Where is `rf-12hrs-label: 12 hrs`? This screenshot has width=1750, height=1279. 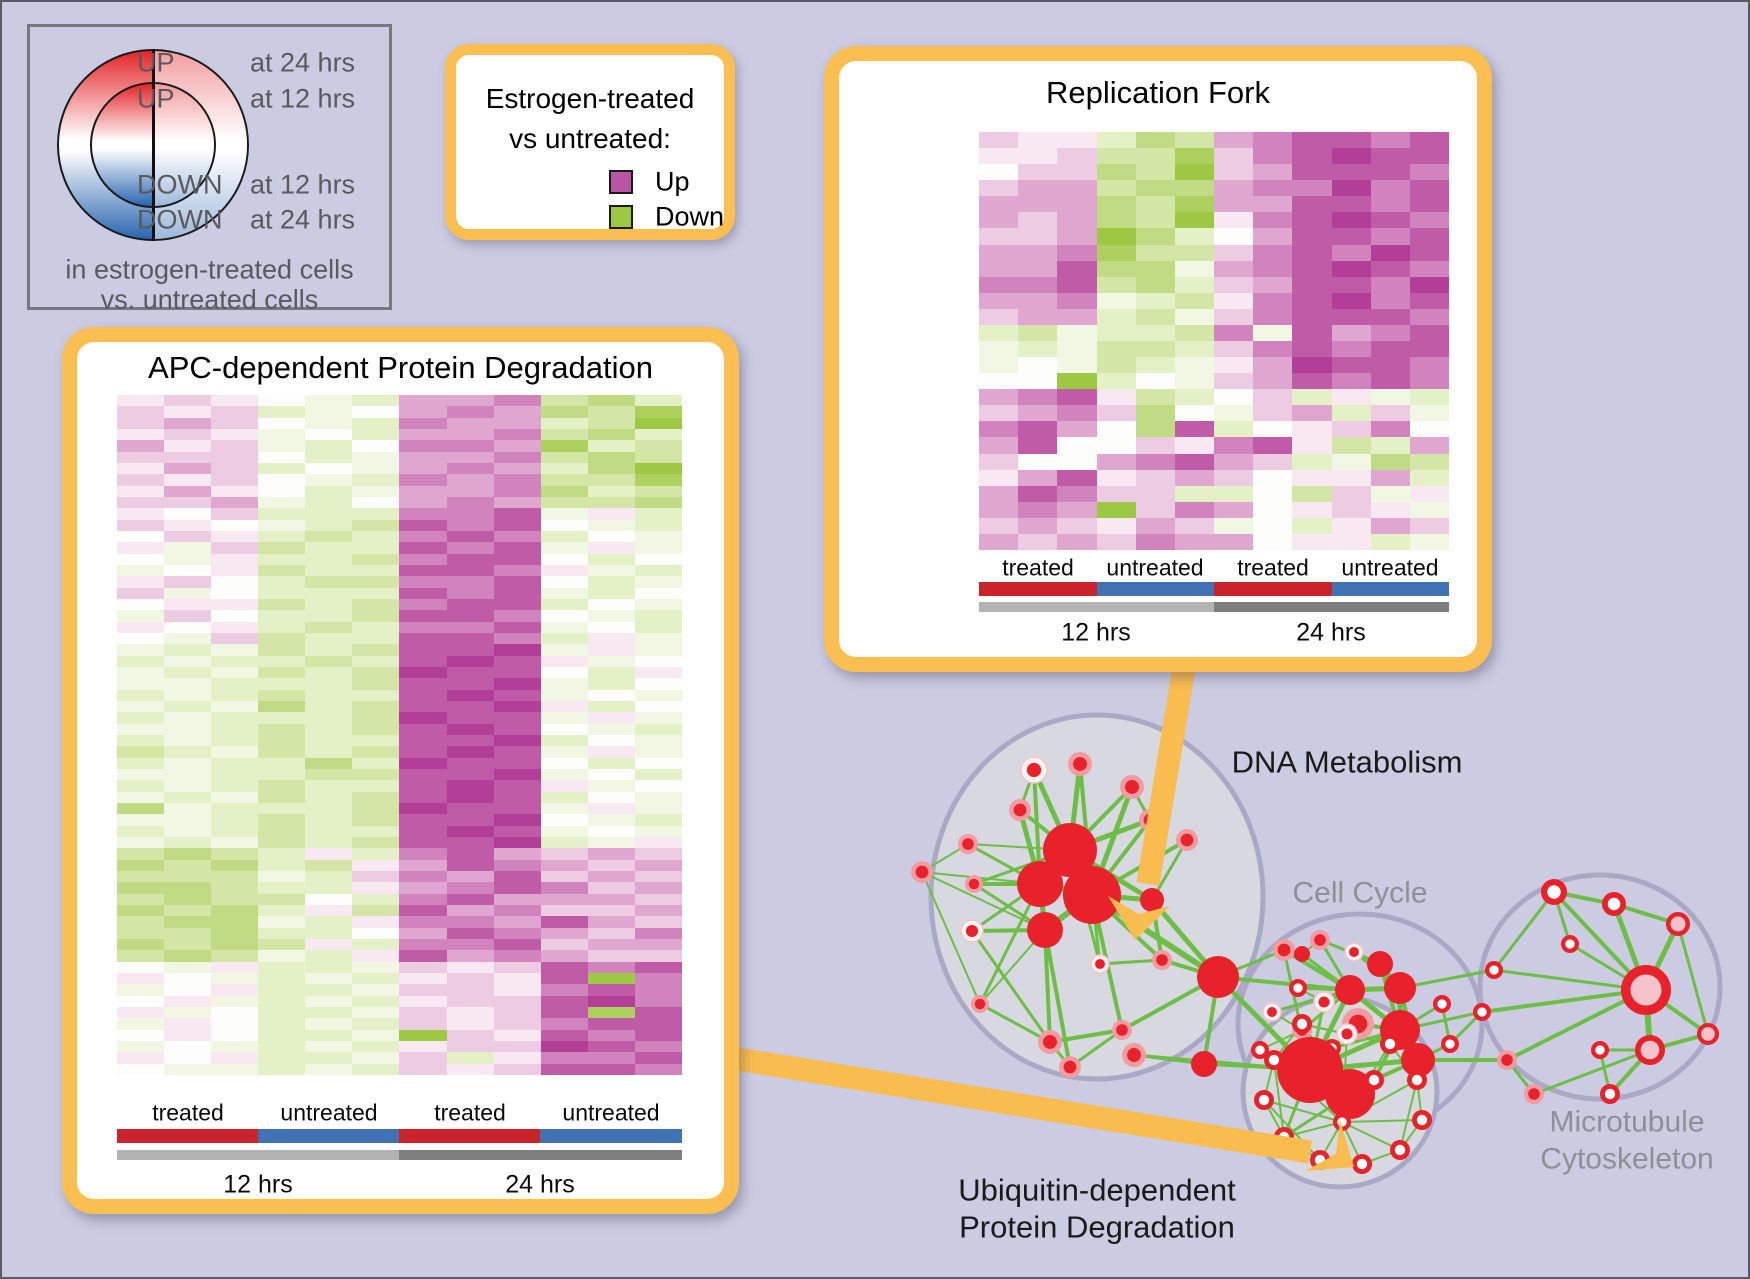
rf-12hrs-label: 12 hrs is located at coordinates (1096, 632).